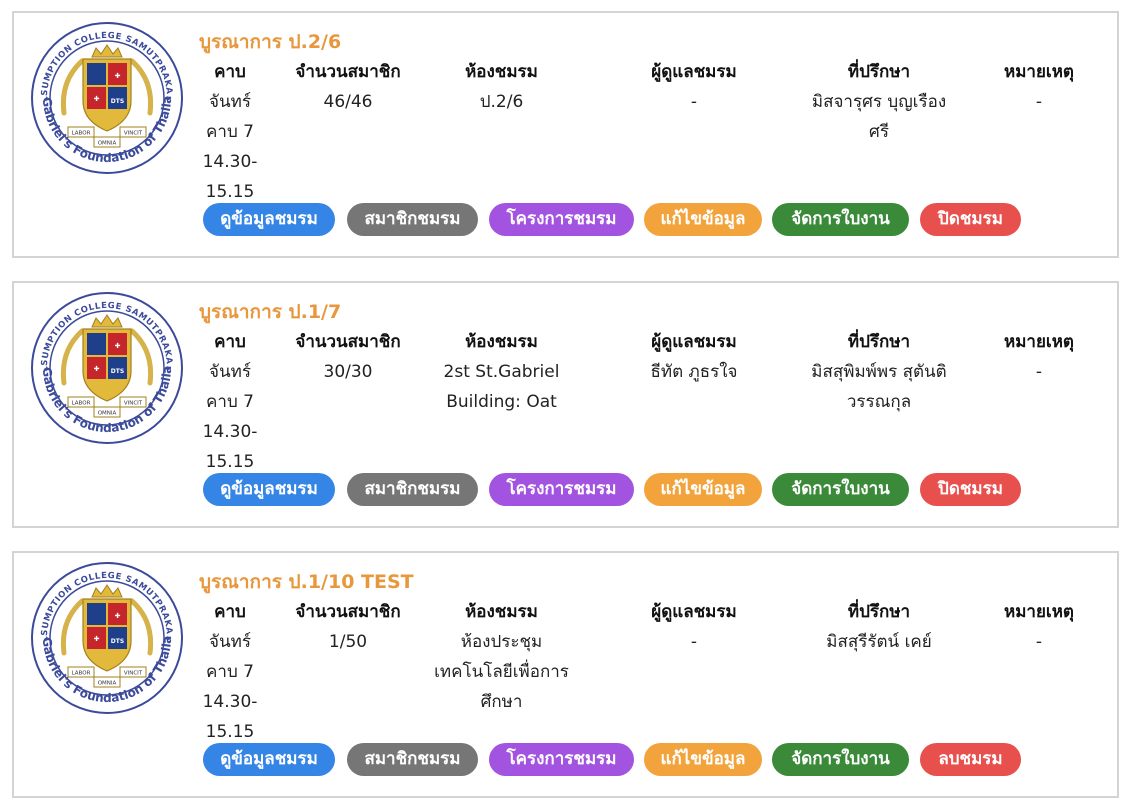  Describe the element at coordinates (879, 387) in the screenshot. I see `advisor-value: มิสสุพิมพ์พร สุตันติ วรรณกุล` at that location.